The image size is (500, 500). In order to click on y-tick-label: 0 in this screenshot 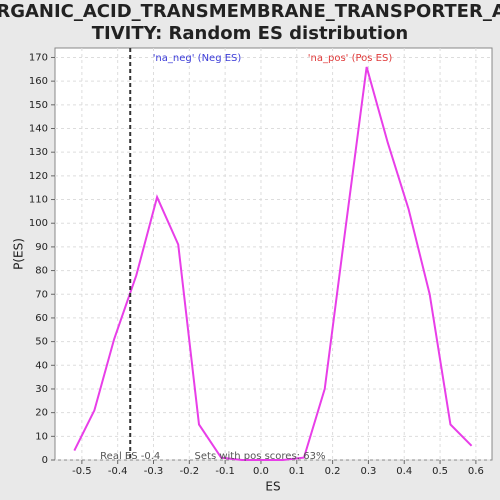, I will do `click(45, 460)`.